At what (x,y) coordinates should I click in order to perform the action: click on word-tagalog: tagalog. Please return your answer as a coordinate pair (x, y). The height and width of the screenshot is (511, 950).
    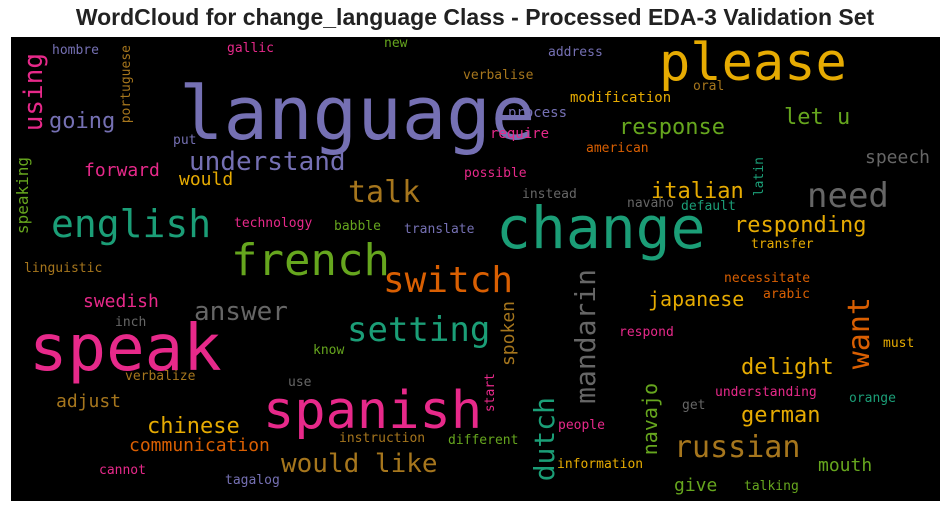
    Looking at the image, I should click on (252, 480).